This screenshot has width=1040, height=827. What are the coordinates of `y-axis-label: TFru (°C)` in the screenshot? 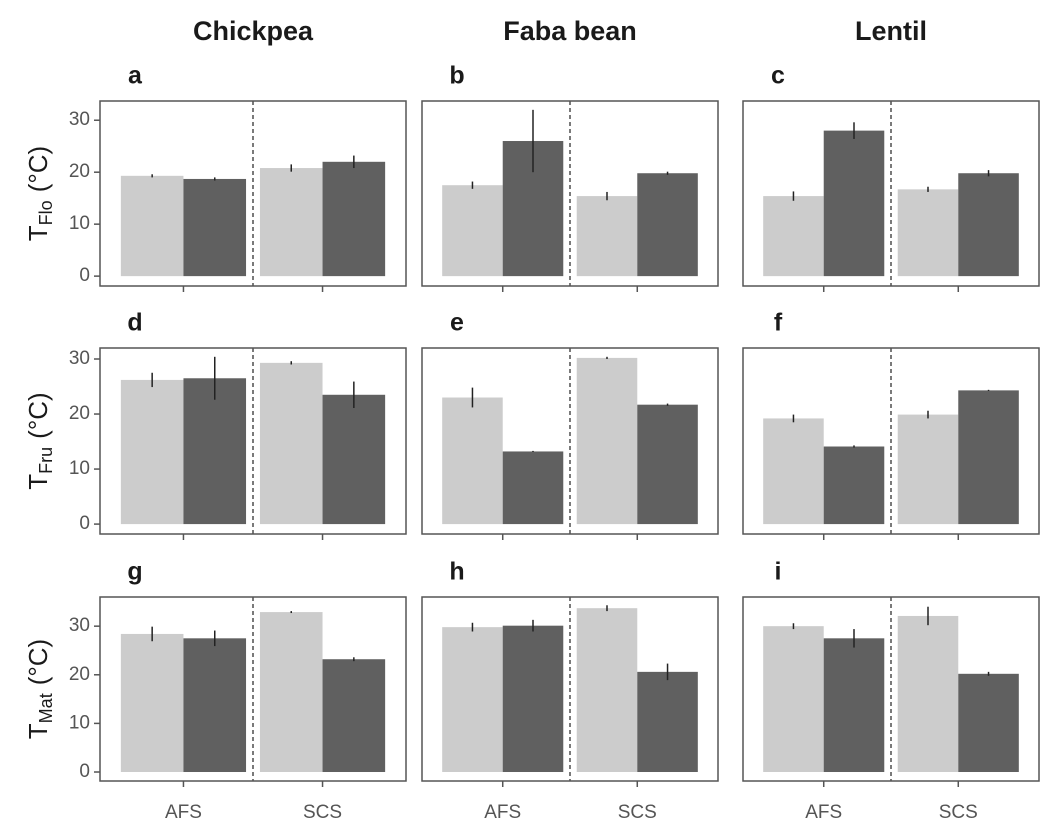 It's located at (39, 440).